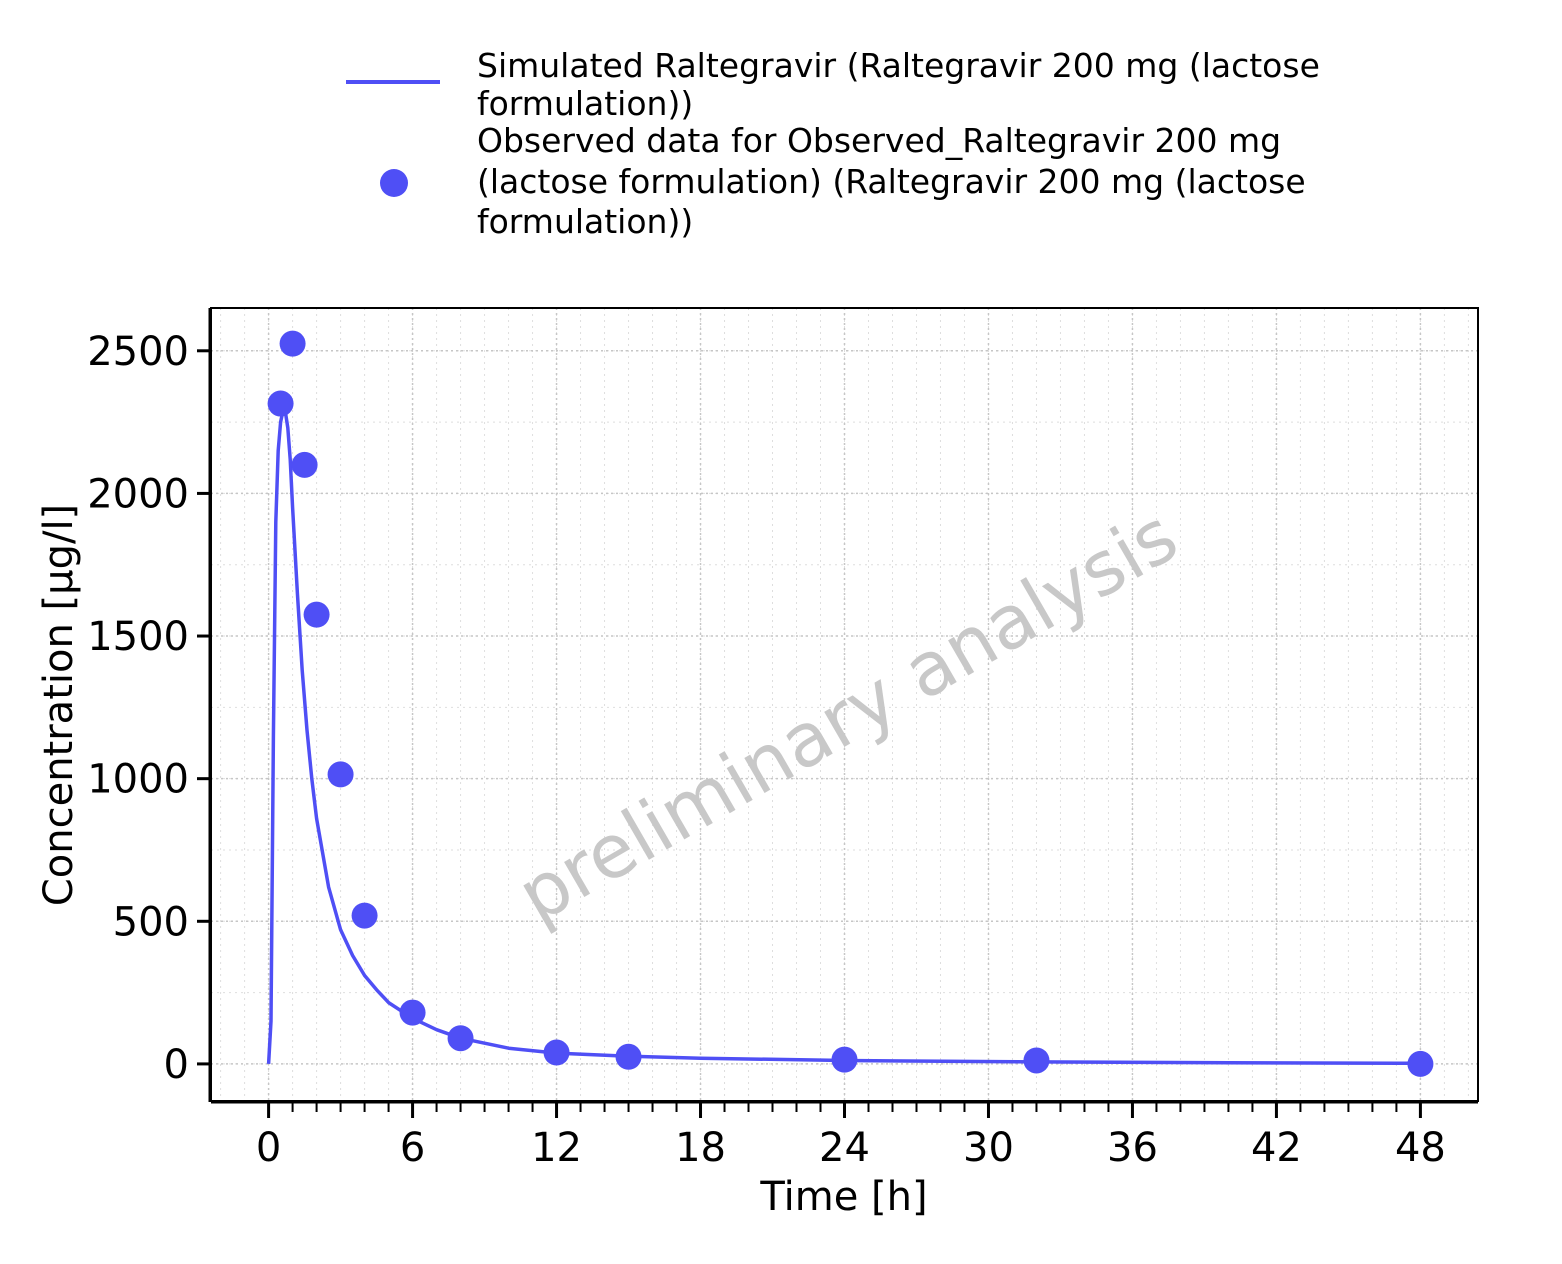  Describe the element at coordinates (1276, 1148) in the screenshot. I see `x-tick-label: 42` at that location.